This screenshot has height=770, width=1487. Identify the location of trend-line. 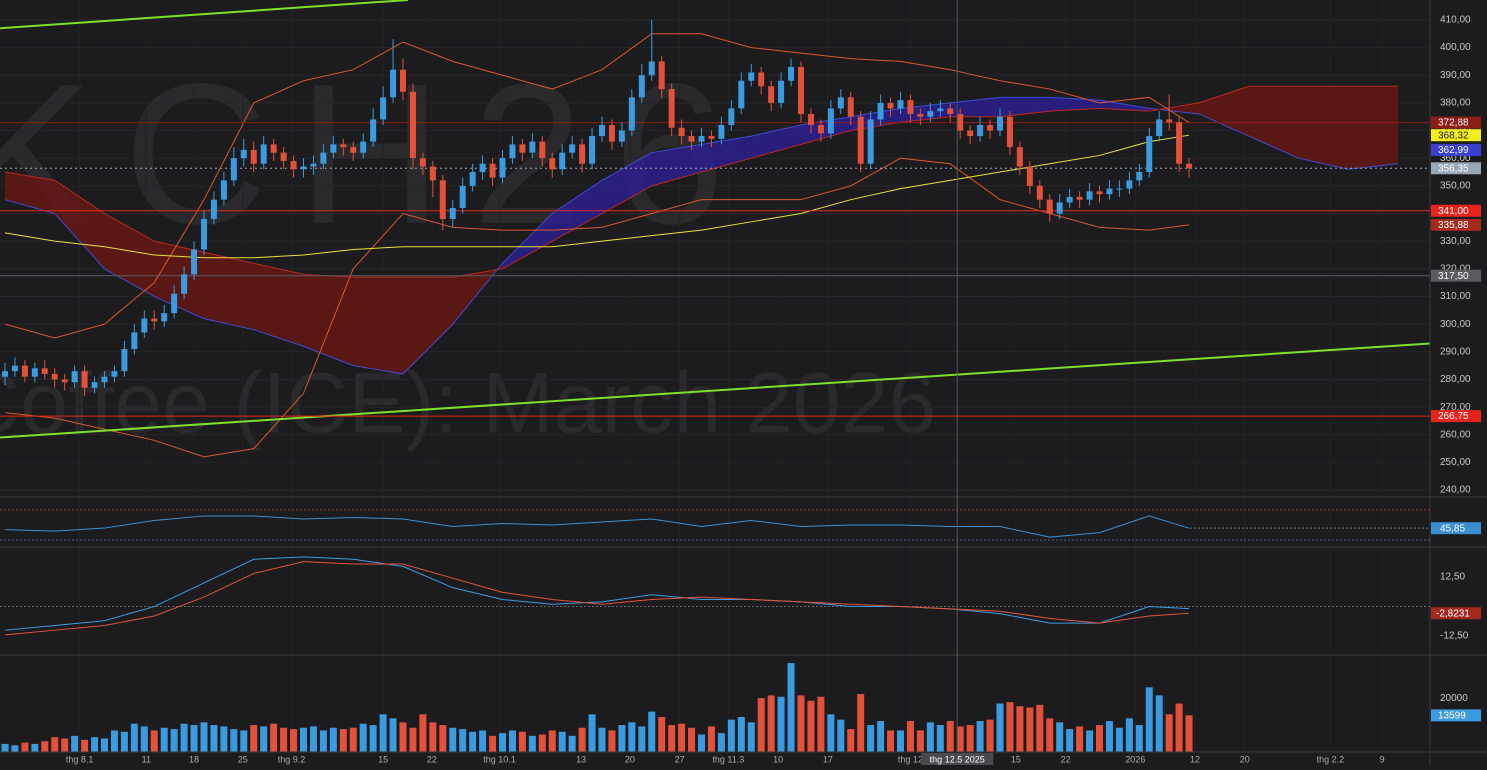
(204, 15).